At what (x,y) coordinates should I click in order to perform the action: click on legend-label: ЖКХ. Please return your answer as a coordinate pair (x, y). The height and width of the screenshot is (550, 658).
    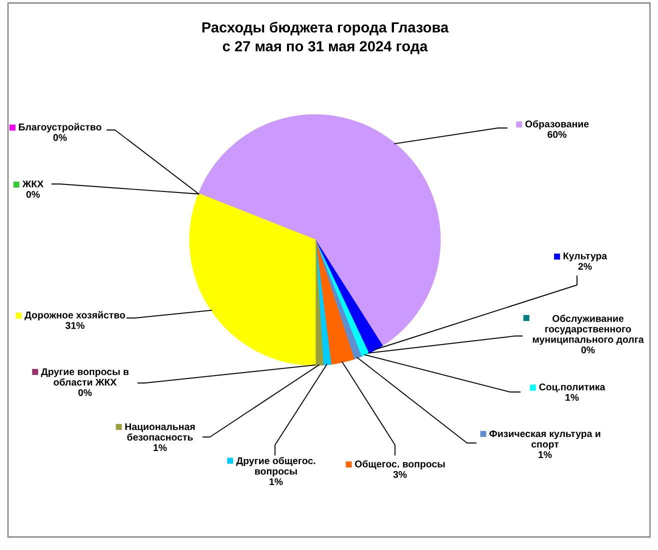
    Looking at the image, I should click on (33, 184).